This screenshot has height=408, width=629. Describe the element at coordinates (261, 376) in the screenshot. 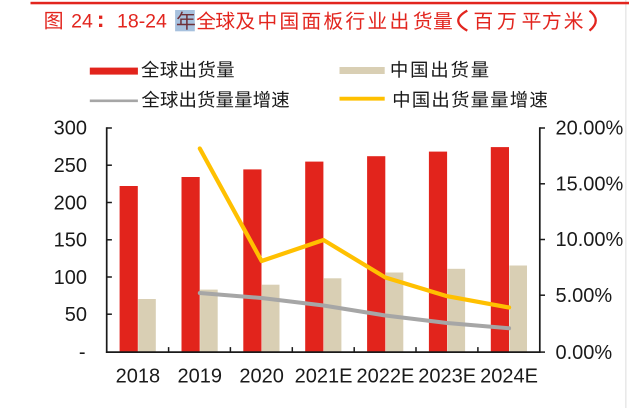

I see `svg-text: 2020` at that location.